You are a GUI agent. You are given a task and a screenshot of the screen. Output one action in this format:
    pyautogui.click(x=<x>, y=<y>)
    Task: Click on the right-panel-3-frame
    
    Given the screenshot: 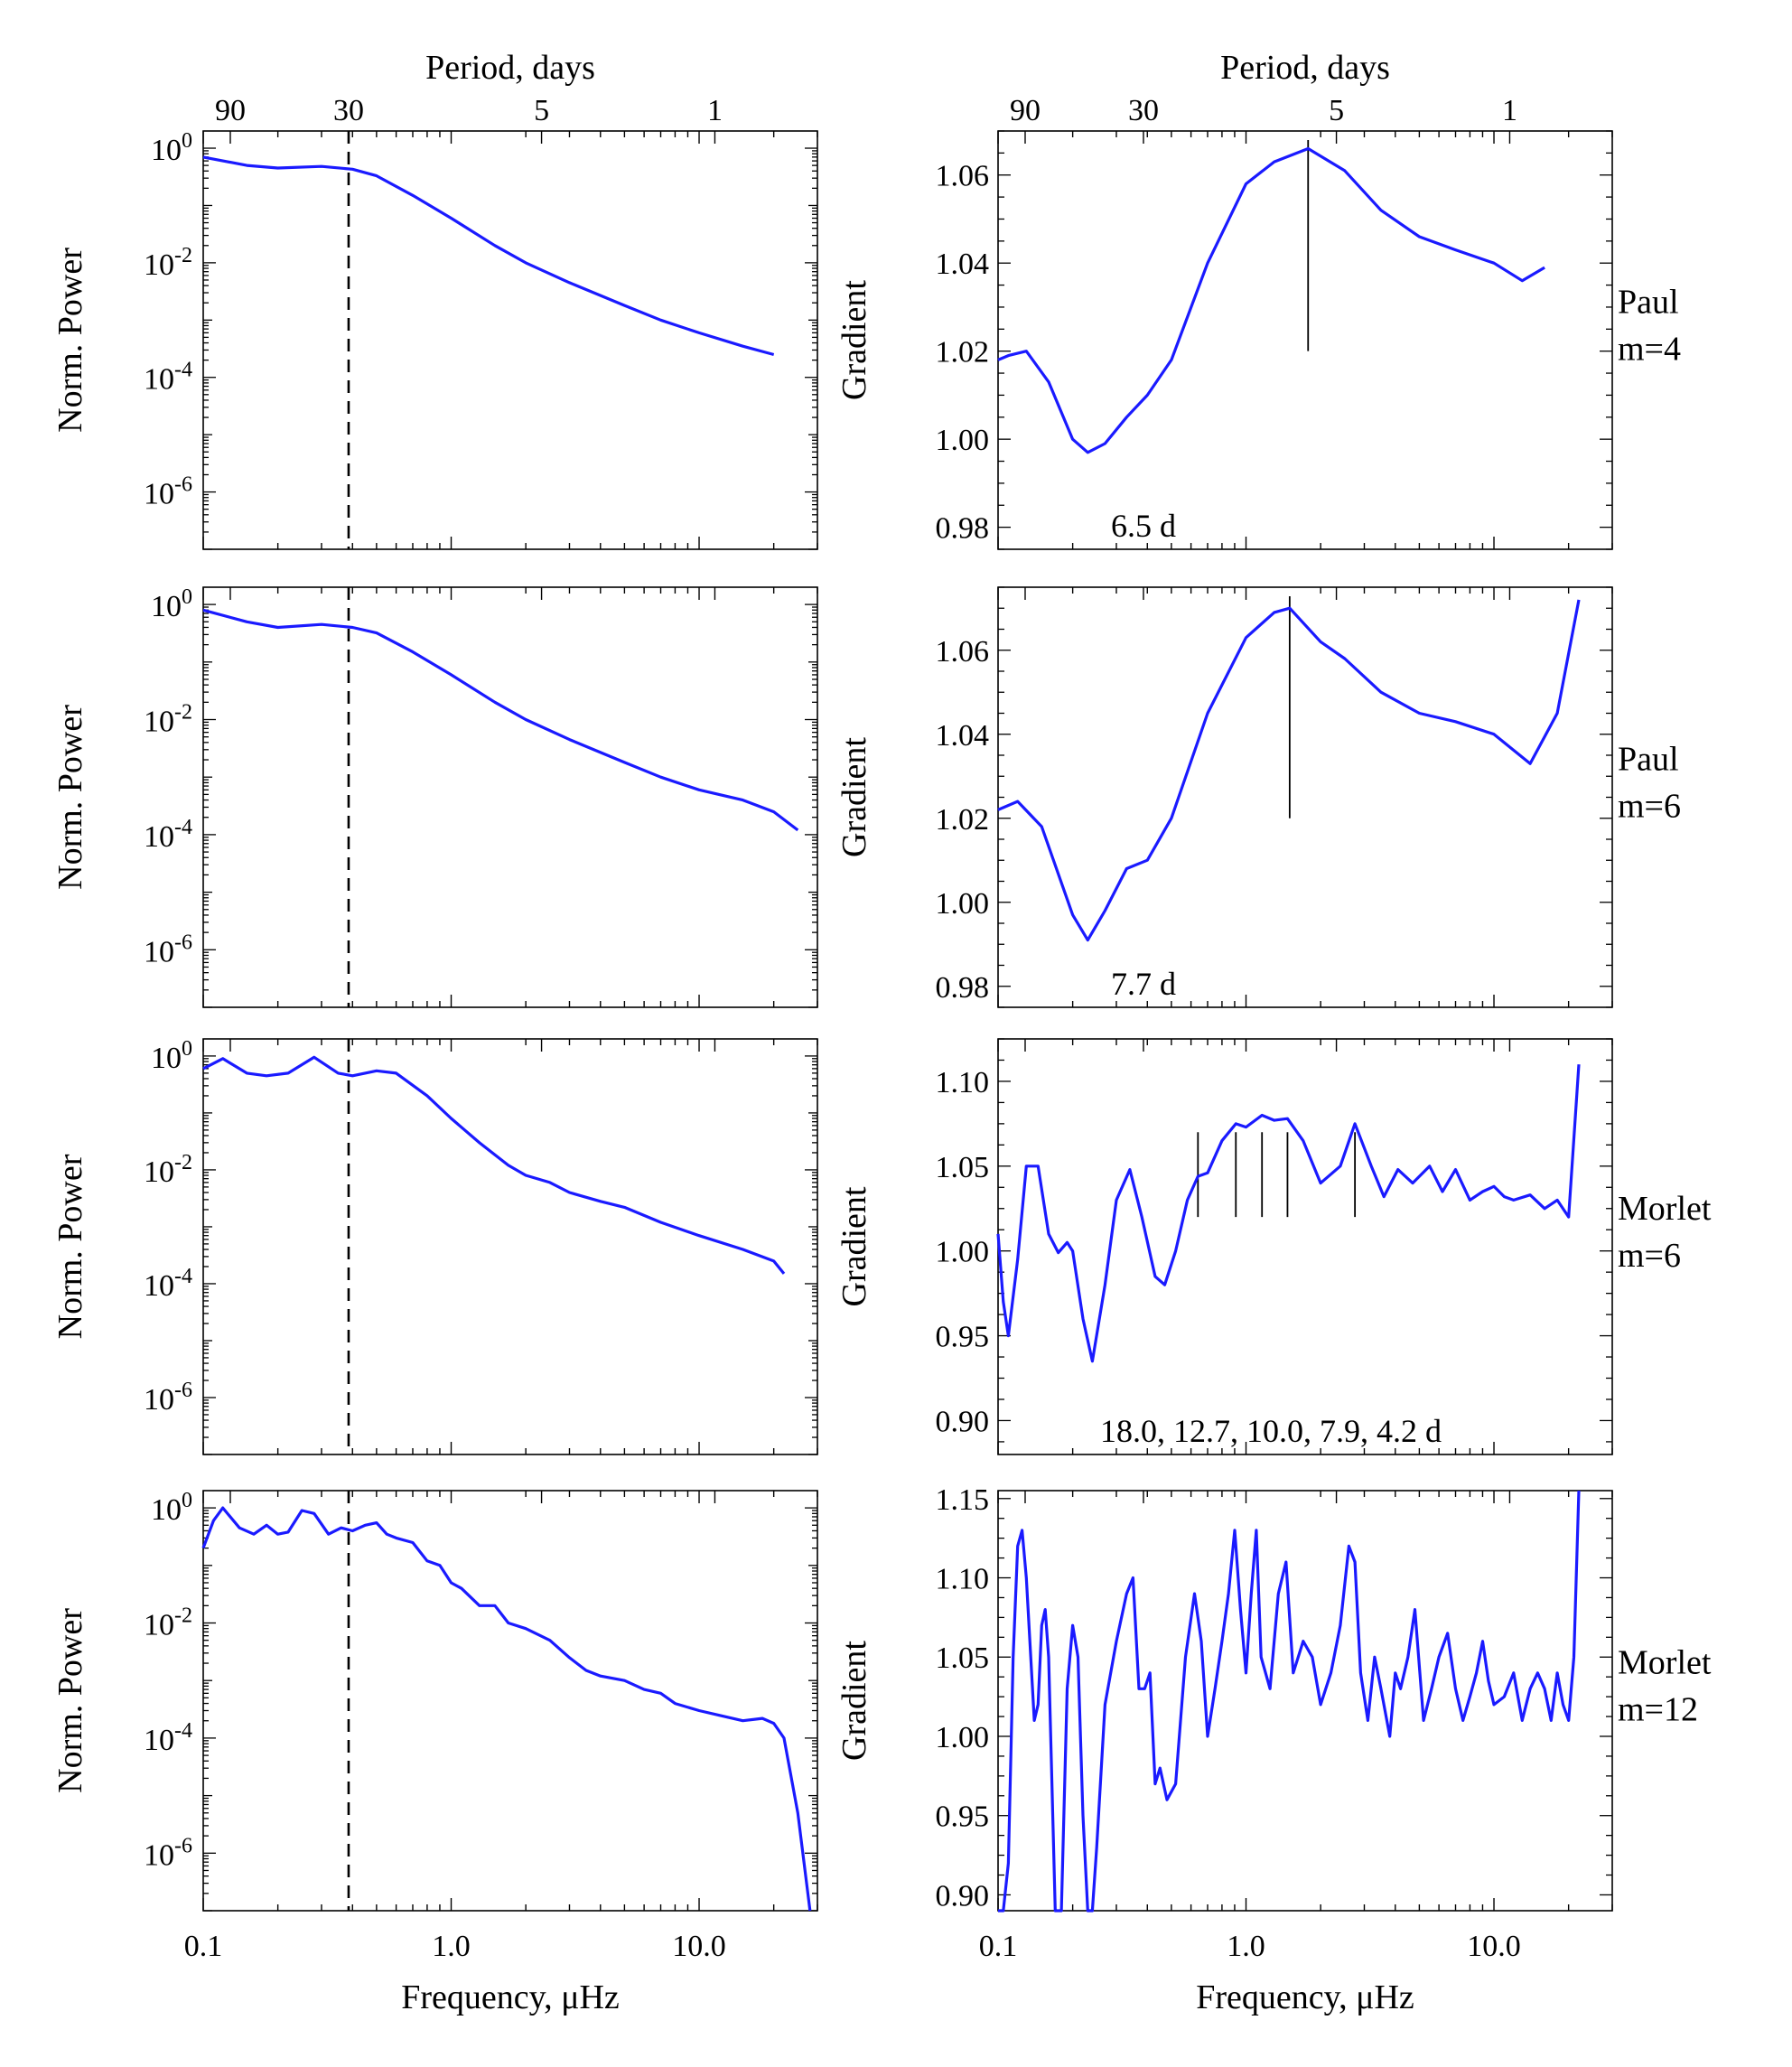 What is the action you would take?
    pyautogui.click(x=1305, y=1246)
    